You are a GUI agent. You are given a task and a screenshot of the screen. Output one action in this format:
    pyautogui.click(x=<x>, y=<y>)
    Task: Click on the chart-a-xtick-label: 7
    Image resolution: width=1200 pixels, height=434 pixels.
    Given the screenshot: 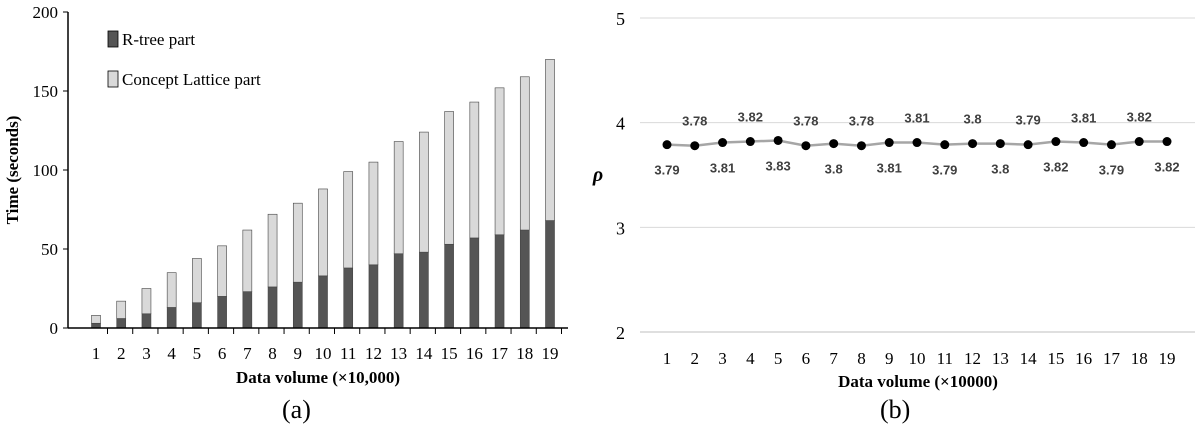 What is the action you would take?
    pyautogui.click(x=247, y=353)
    